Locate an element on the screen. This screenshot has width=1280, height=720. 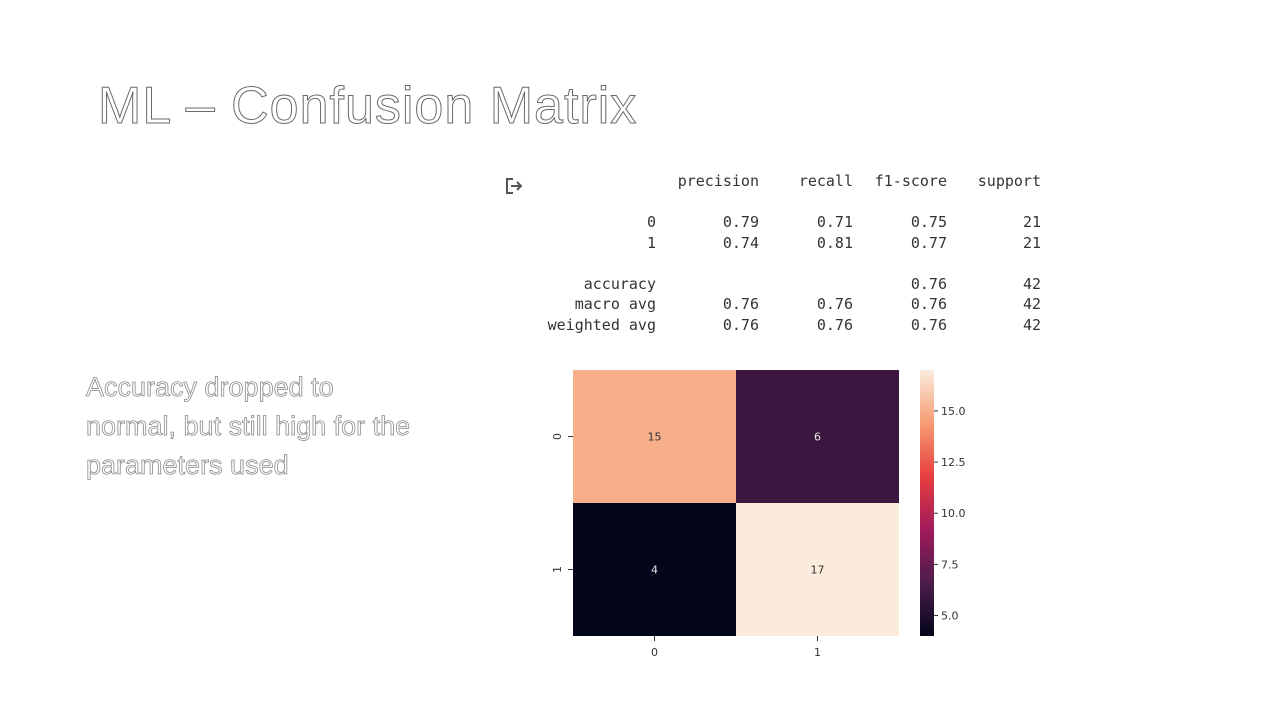
cell-f1-score: 0.75 is located at coordinates (928, 222).